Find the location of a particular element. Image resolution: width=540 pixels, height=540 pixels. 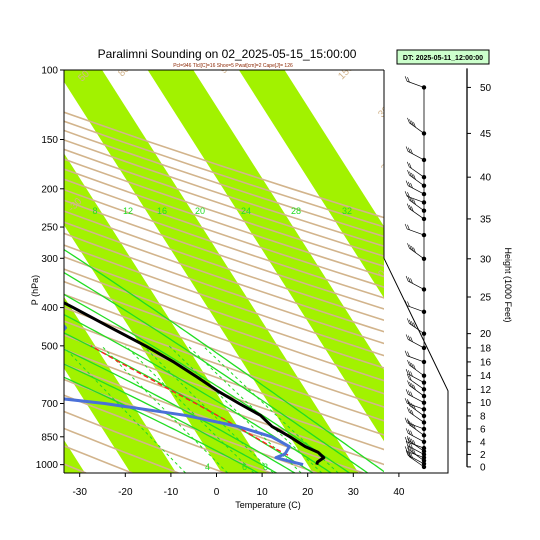

temperature-line is located at coordinates (195, 383).